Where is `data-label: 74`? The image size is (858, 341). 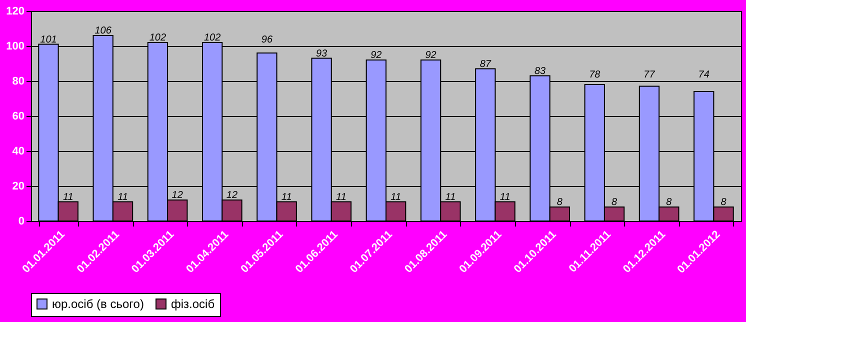 data-label: 74 is located at coordinates (704, 74).